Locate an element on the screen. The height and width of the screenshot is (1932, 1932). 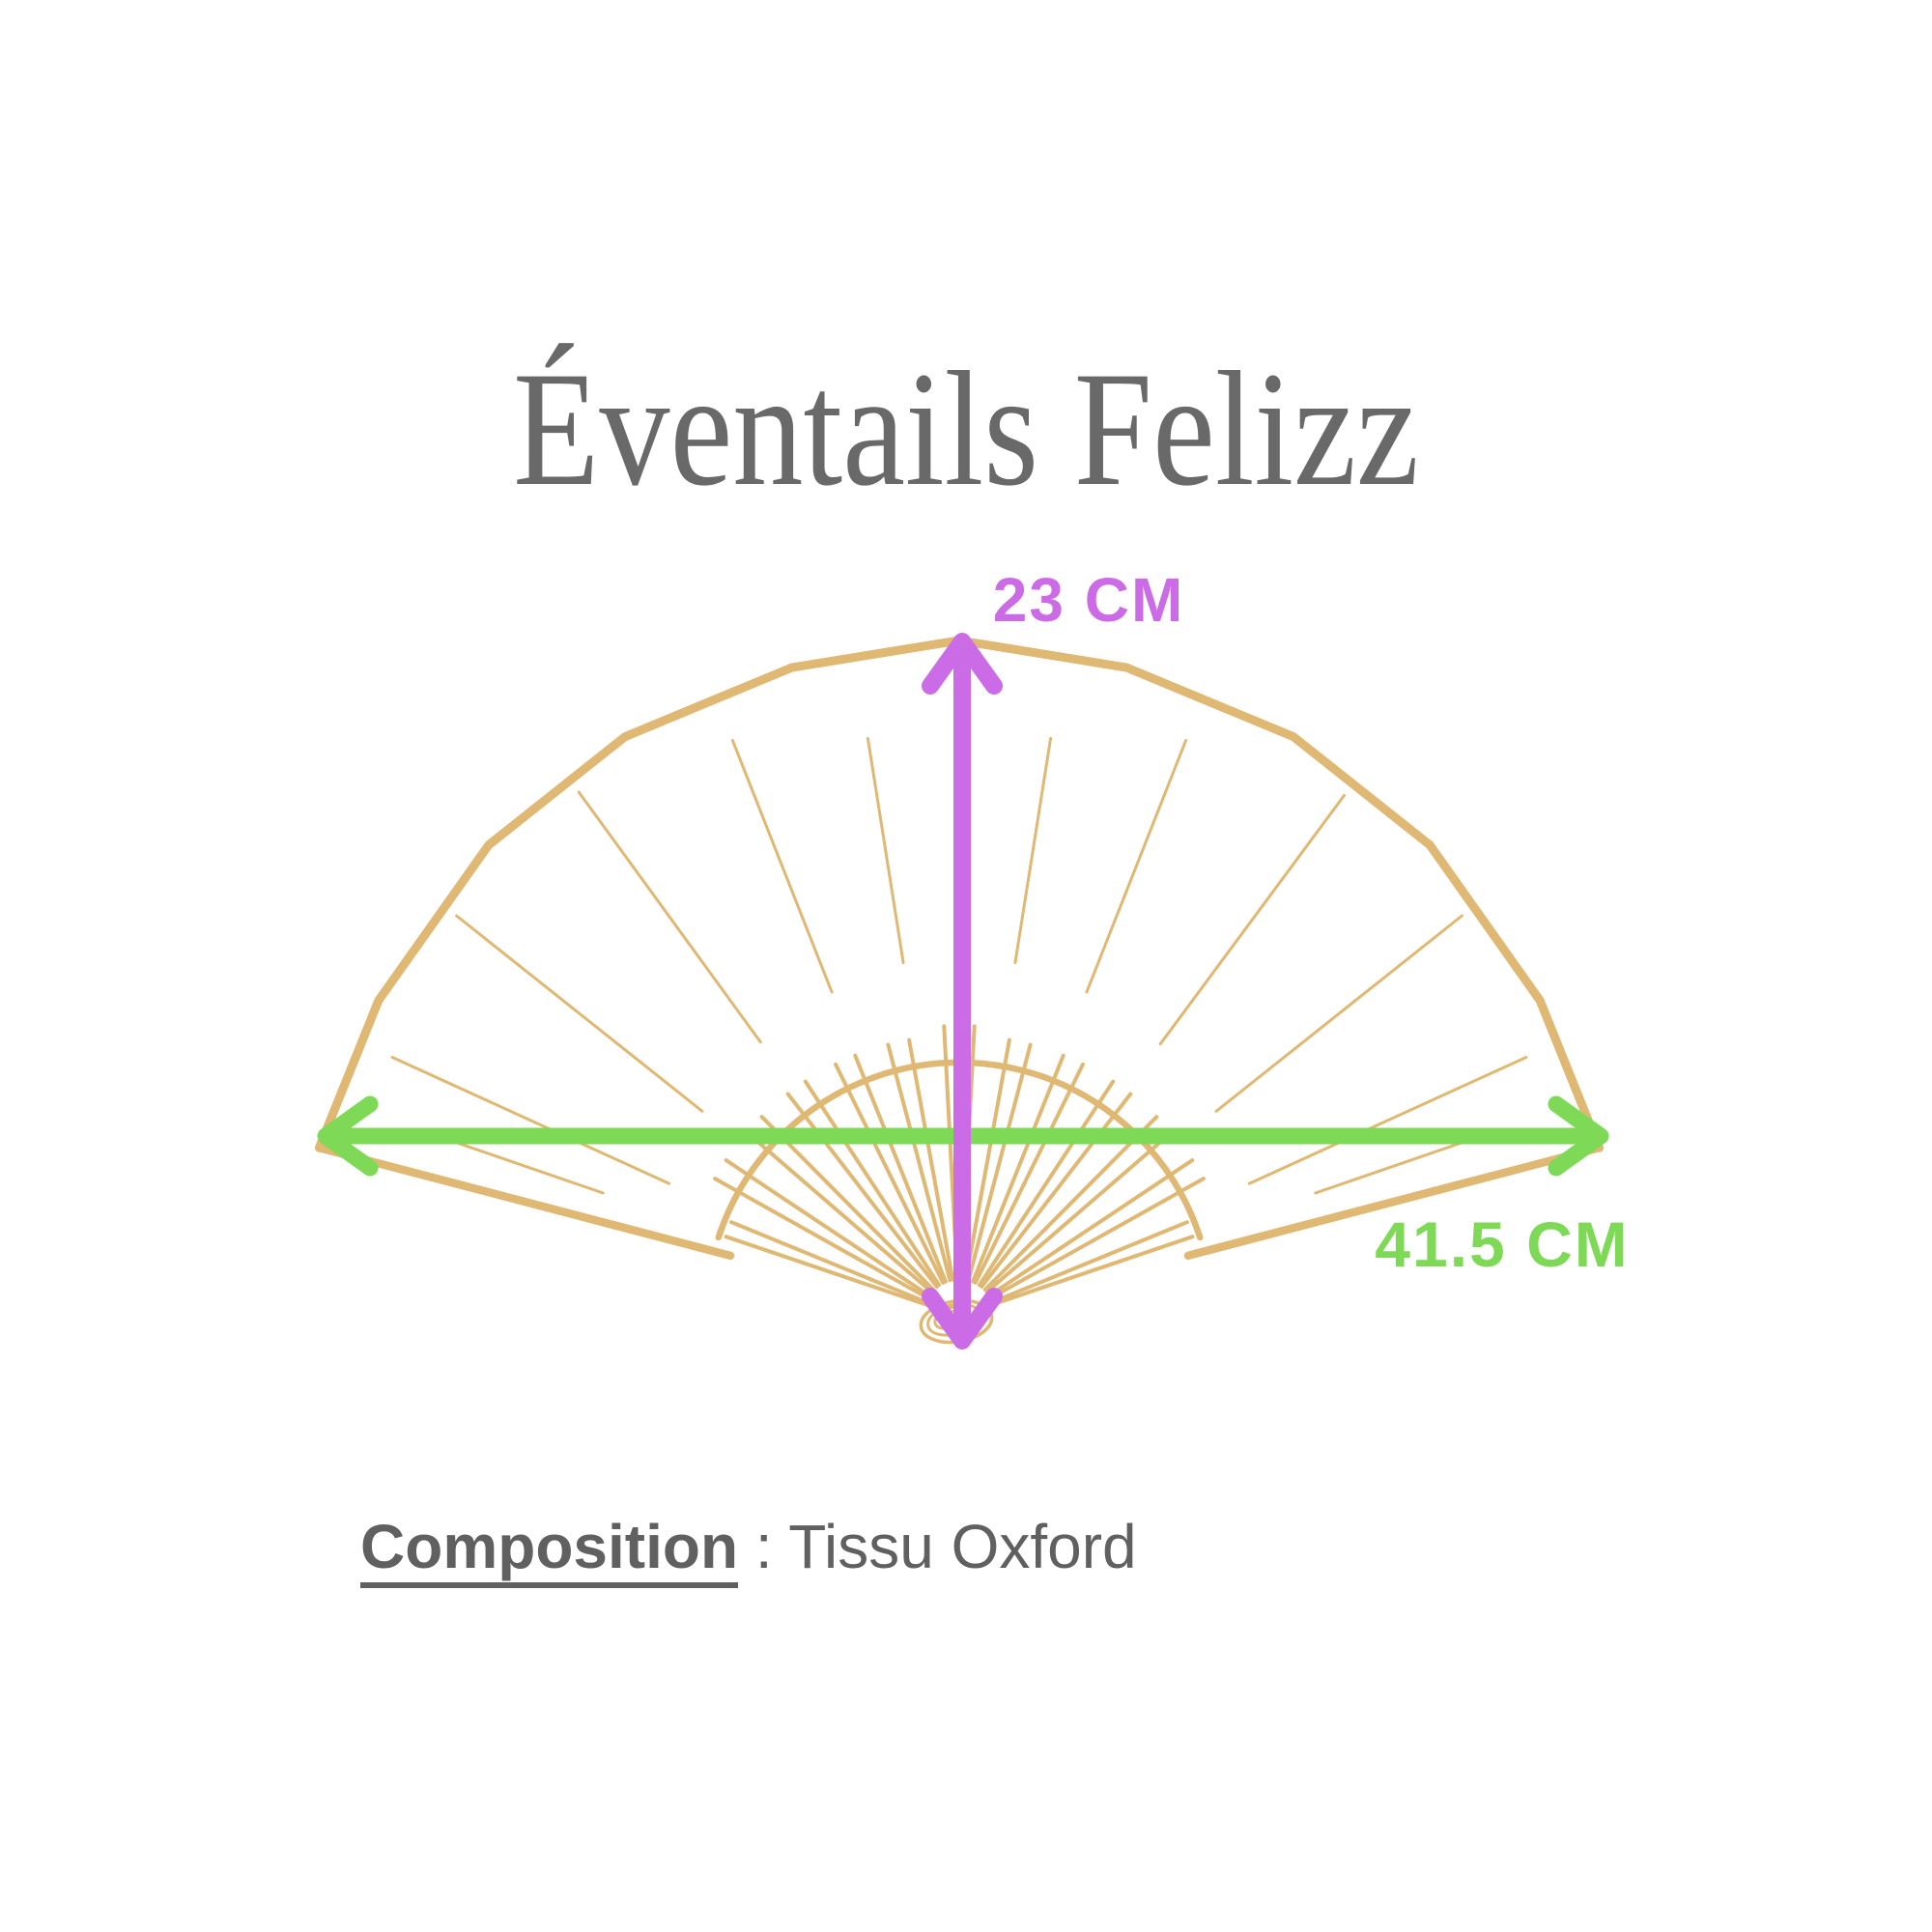
arrowhead-right is located at coordinates (1578, 1136).